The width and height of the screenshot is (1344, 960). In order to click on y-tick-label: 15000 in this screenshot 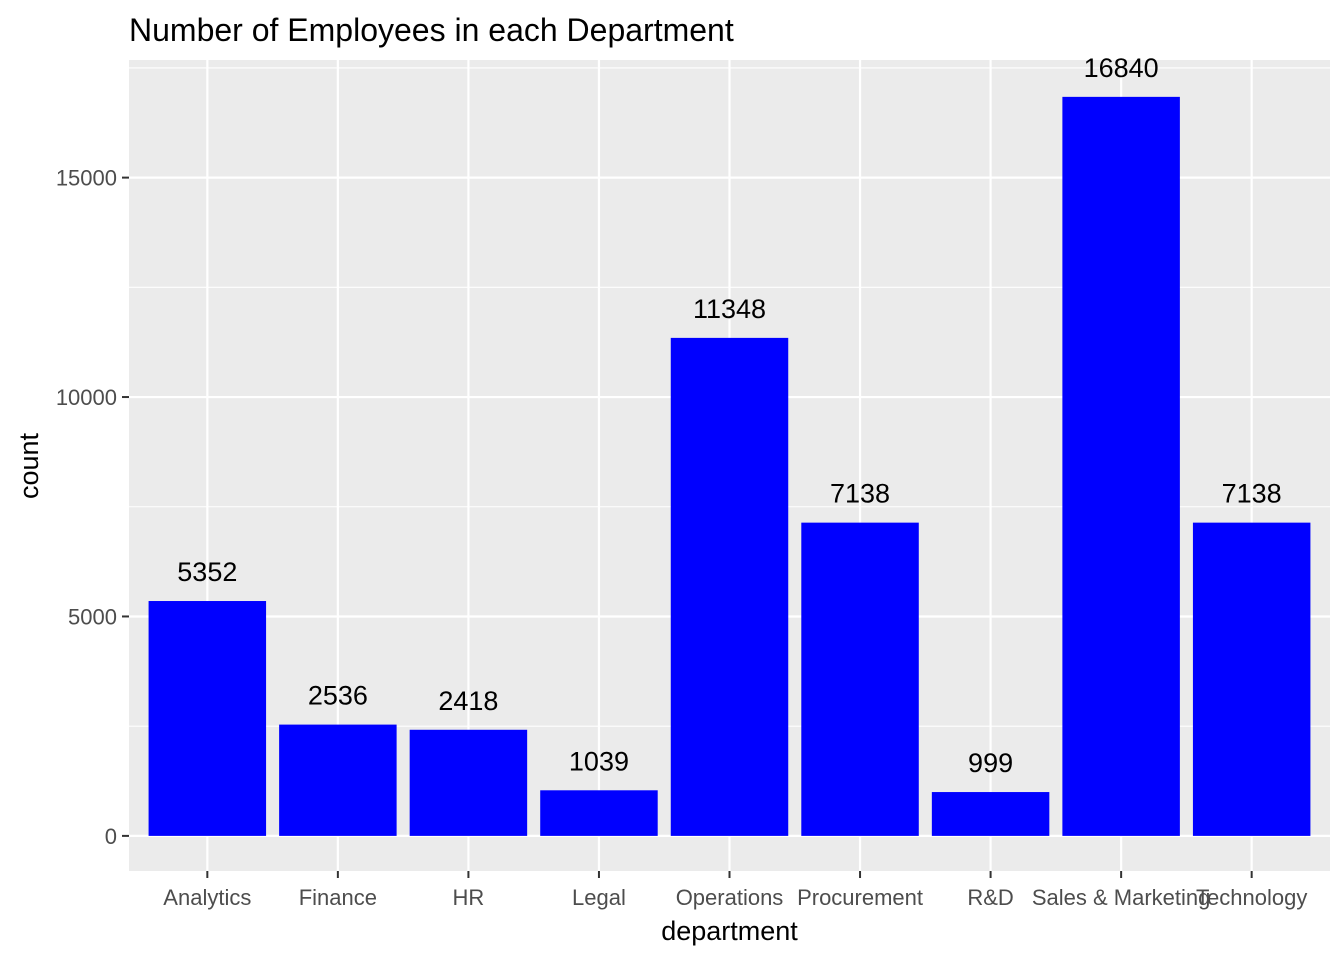, I will do `click(86, 178)`.